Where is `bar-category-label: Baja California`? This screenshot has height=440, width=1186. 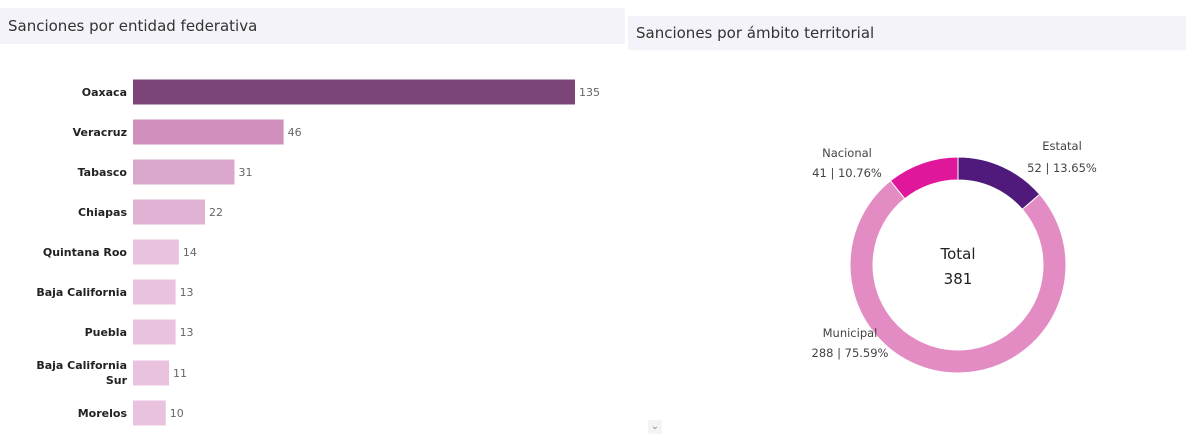
bar-category-label: Baja California is located at coordinates (81, 292).